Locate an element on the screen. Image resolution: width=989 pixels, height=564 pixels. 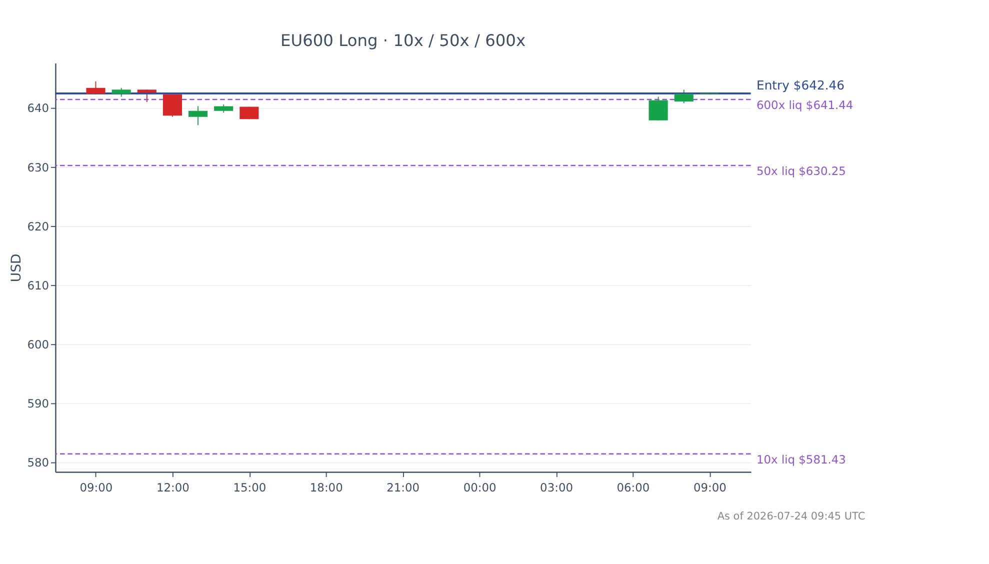
text: As of 2026-07-24 09:45 UTC is located at coordinates (791, 516).